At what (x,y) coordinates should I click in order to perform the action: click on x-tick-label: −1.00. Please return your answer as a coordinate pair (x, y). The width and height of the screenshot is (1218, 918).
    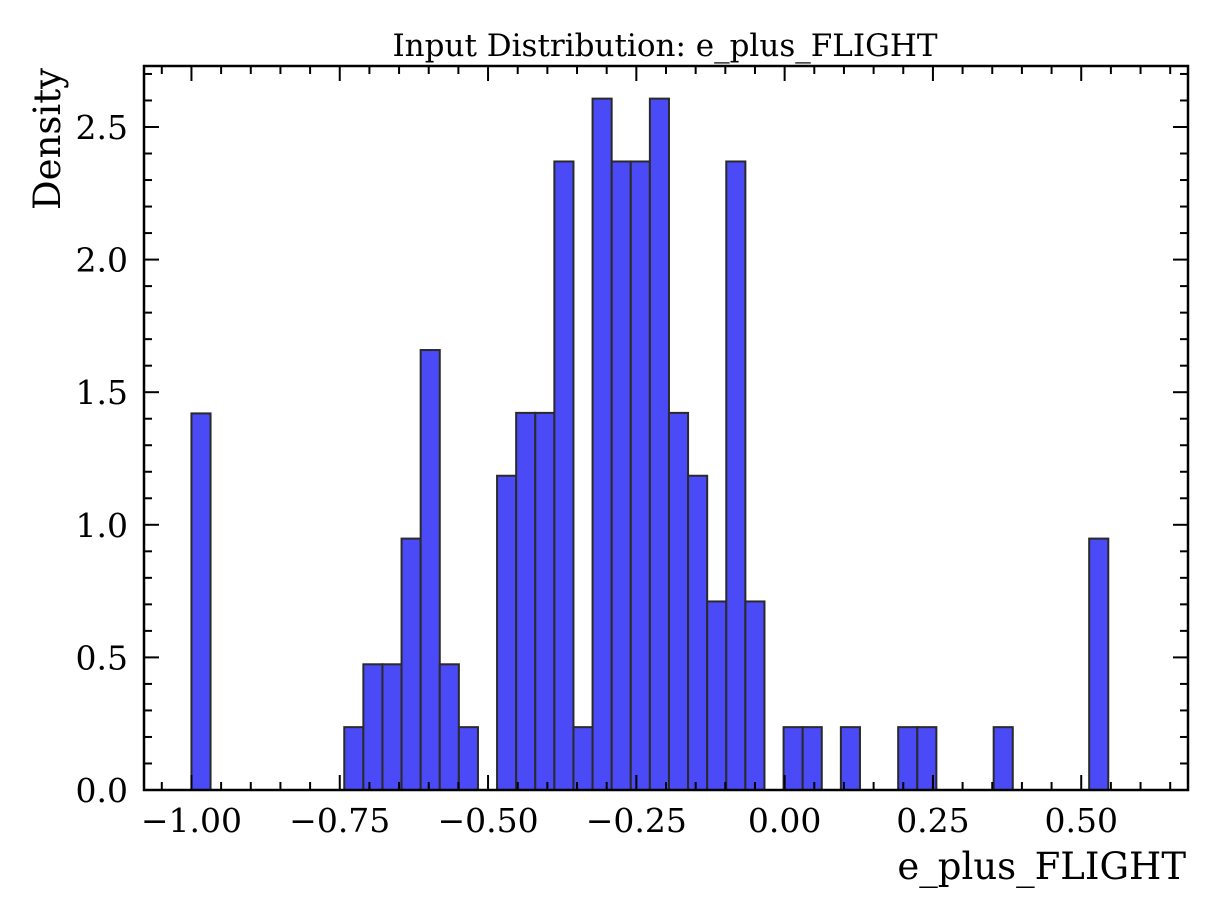
    Looking at the image, I should click on (191, 820).